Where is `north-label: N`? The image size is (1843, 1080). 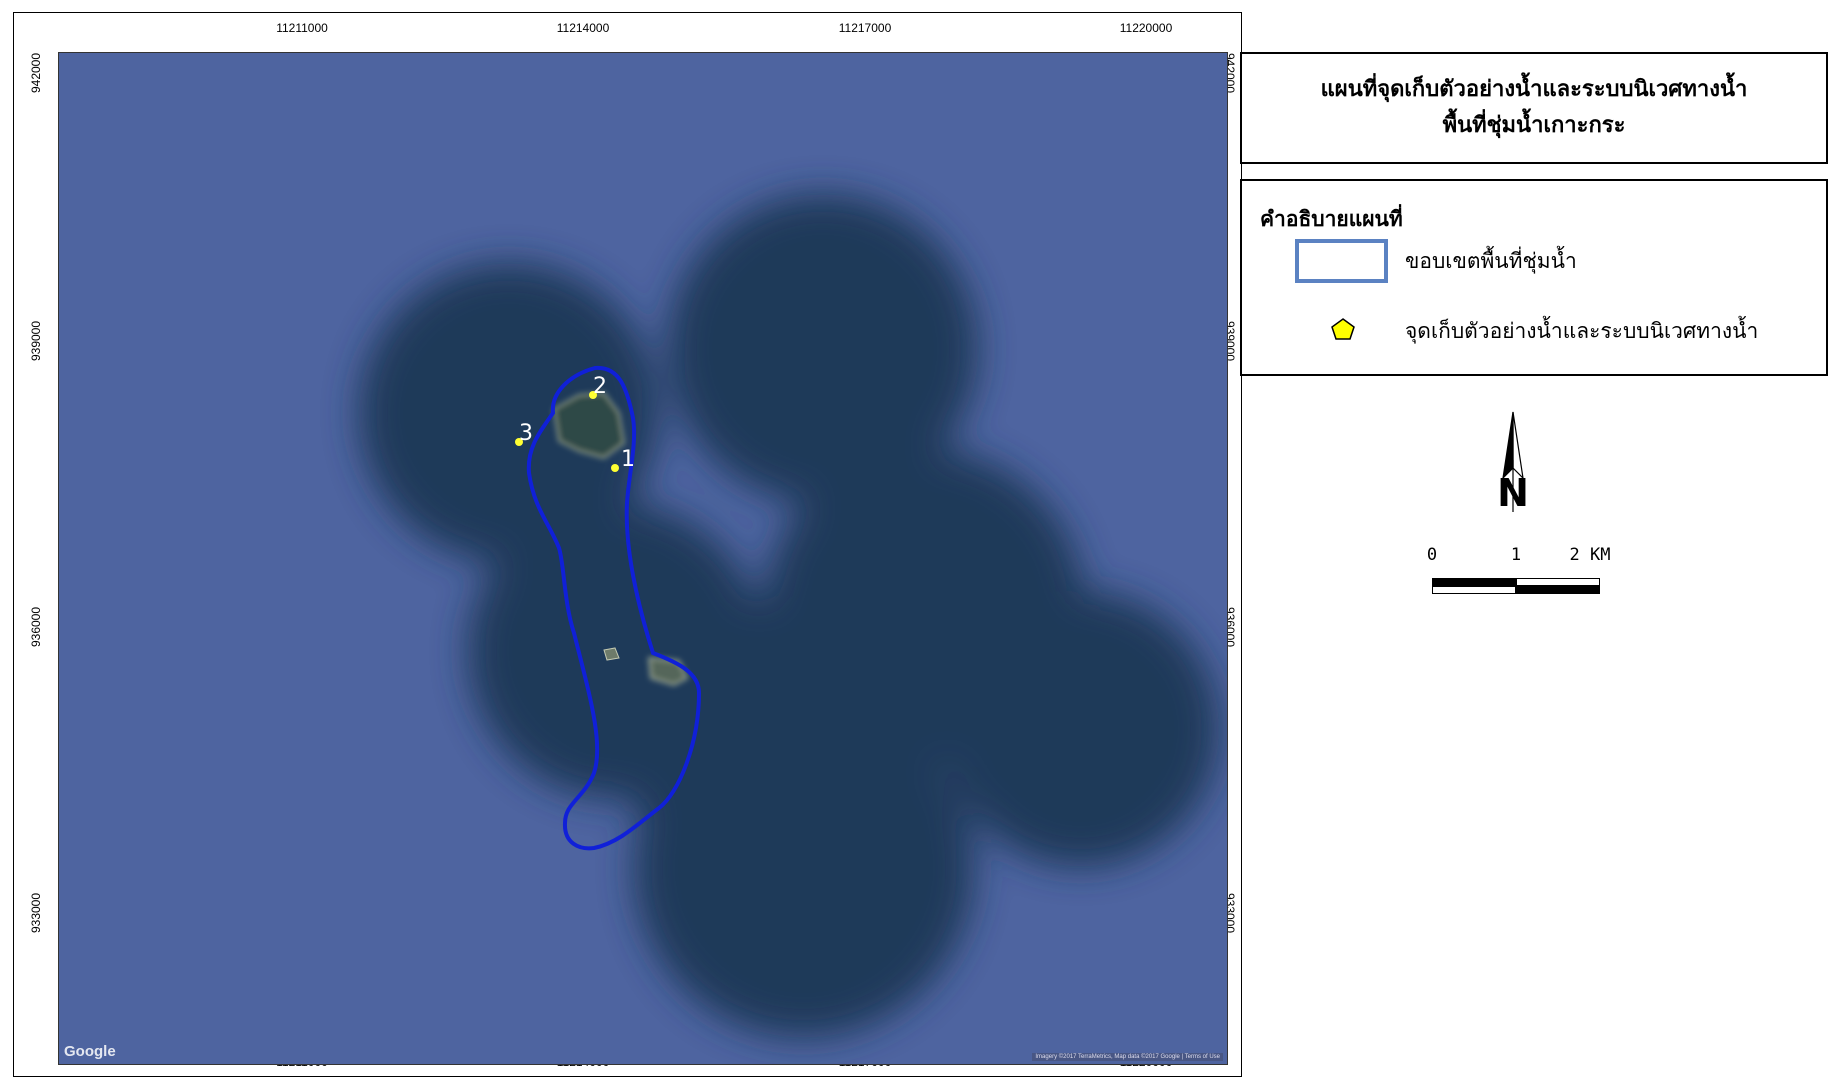 north-label: N is located at coordinates (1513, 493).